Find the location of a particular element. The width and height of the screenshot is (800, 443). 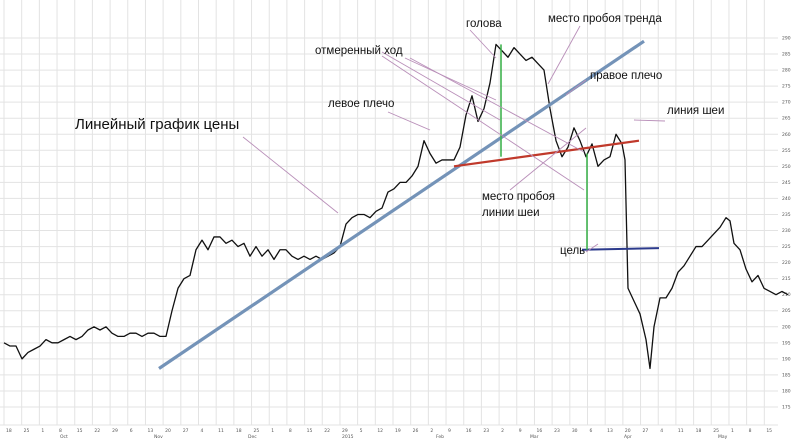

y-tick-label: 265 is located at coordinates (786, 119).